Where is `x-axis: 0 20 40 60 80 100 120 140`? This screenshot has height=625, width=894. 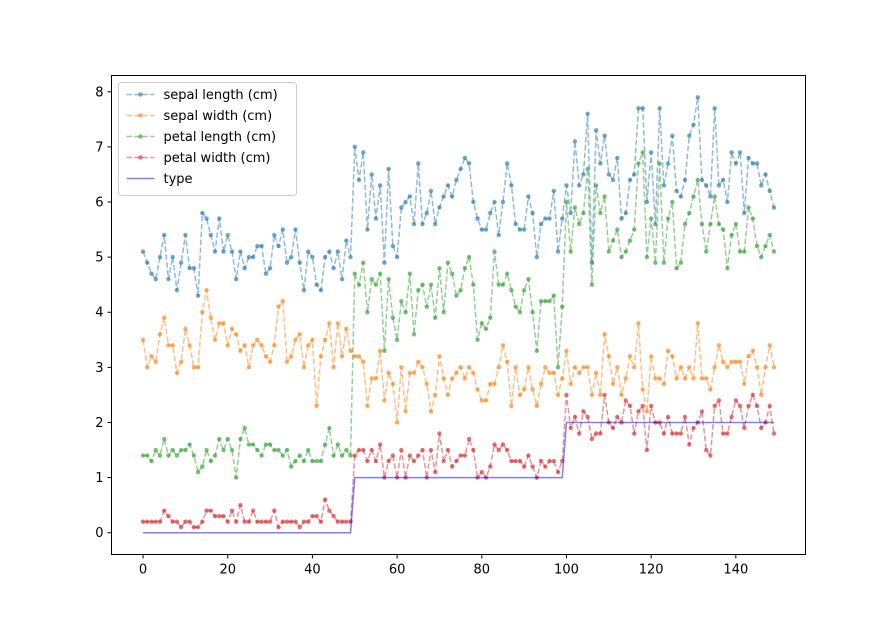
x-axis: 0 20 40 60 80 100 120 140 is located at coordinates (443, 566).